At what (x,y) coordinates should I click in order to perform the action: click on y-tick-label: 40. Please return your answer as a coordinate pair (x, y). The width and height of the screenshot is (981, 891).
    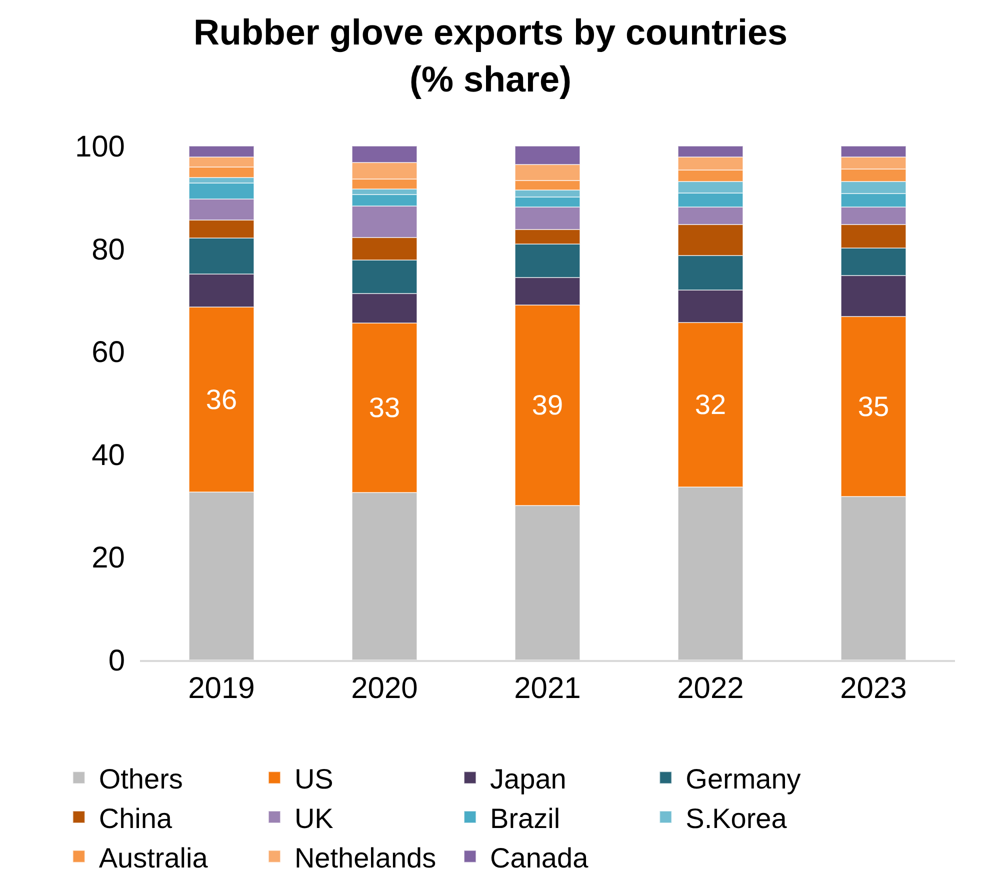
    Looking at the image, I should click on (108, 455).